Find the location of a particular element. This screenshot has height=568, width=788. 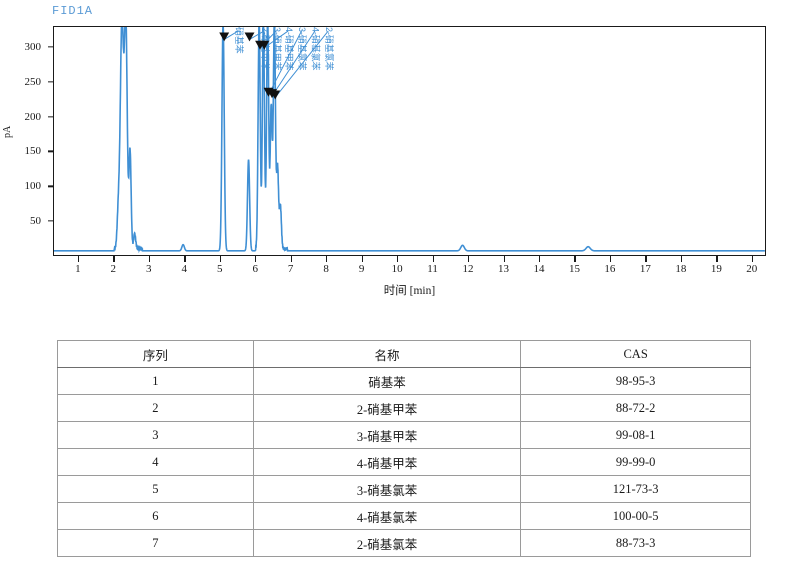

x-tick-label: 11 is located at coordinates (432, 269).